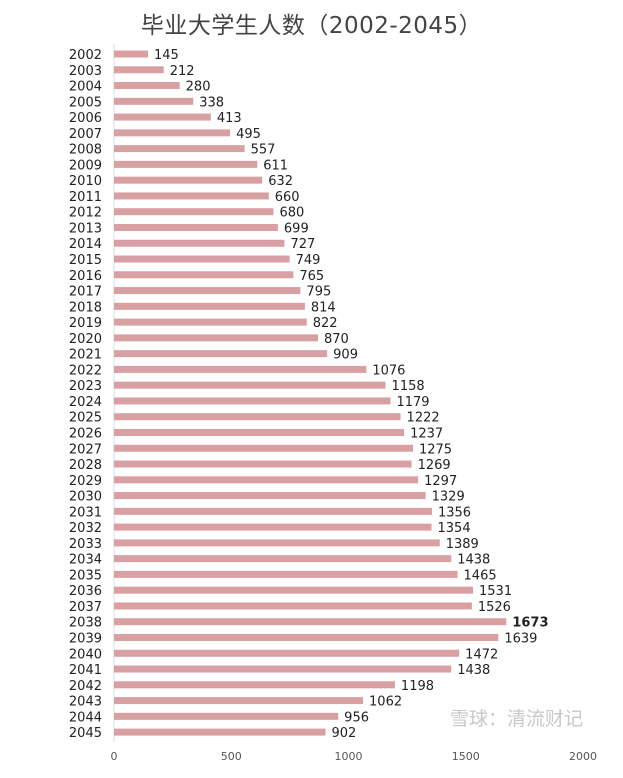 The width and height of the screenshot is (623, 778). I want to click on watermark: 雪球：清流财记, so click(517, 719).